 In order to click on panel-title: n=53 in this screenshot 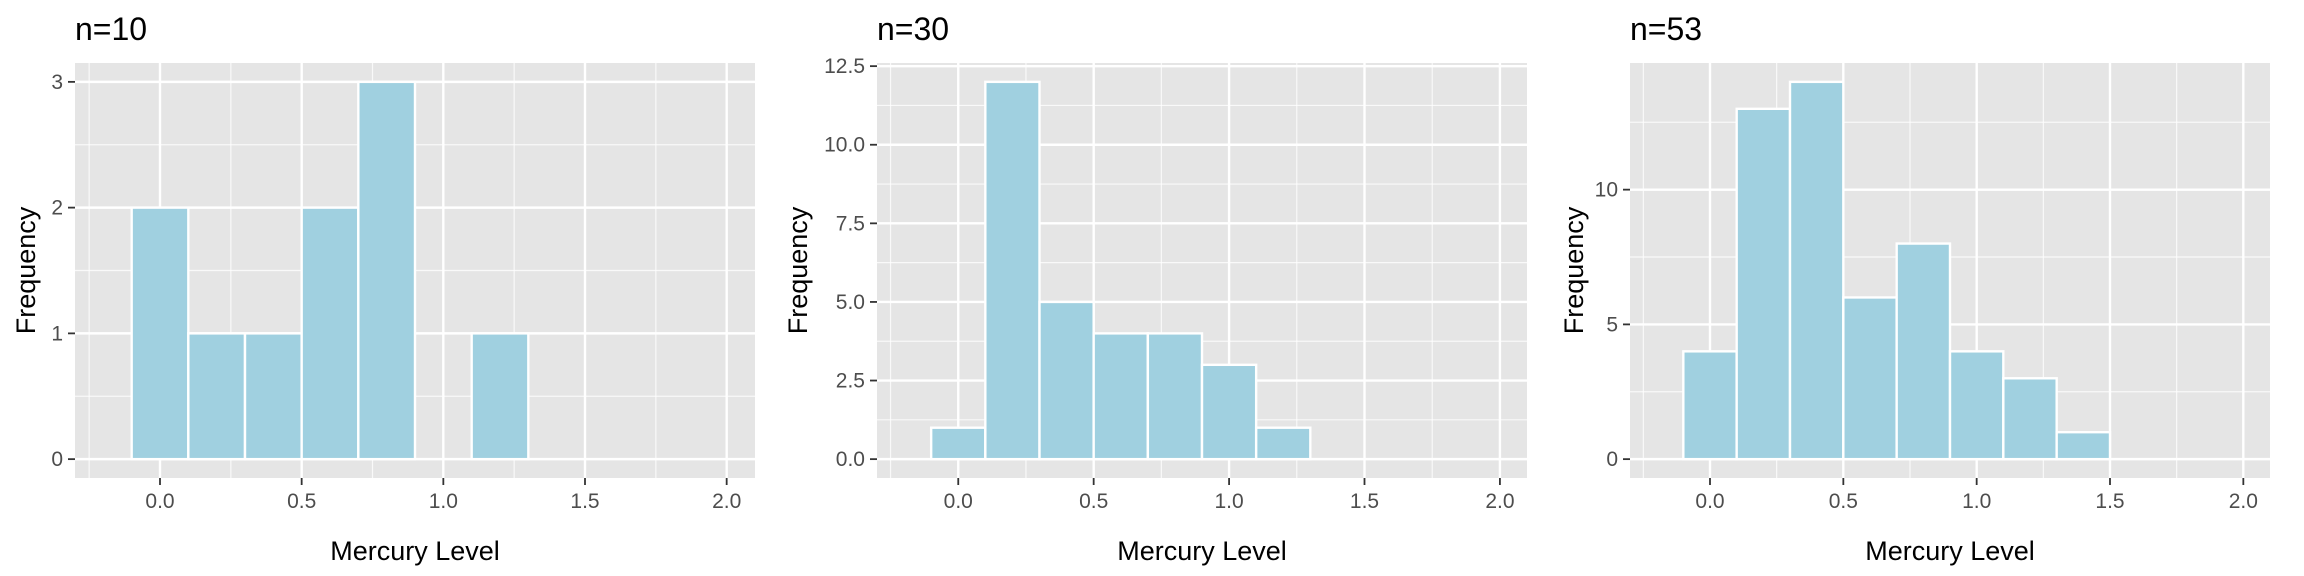, I will do `click(1666, 29)`.